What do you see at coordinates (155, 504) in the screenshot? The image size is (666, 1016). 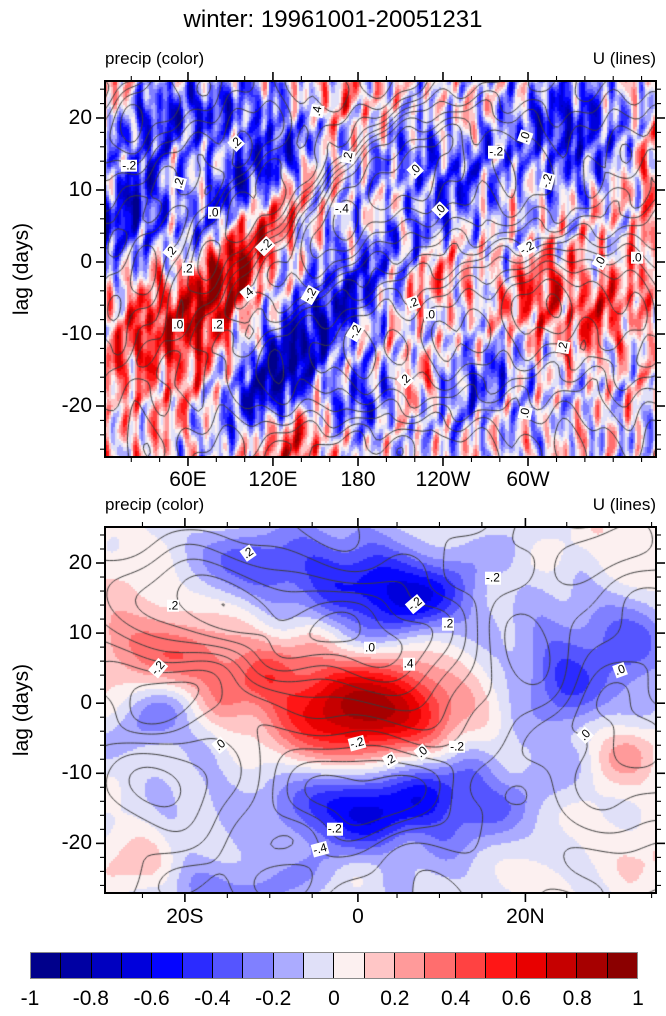 I see `bottom-panel-shading-label: precip (color)` at bounding box center [155, 504].